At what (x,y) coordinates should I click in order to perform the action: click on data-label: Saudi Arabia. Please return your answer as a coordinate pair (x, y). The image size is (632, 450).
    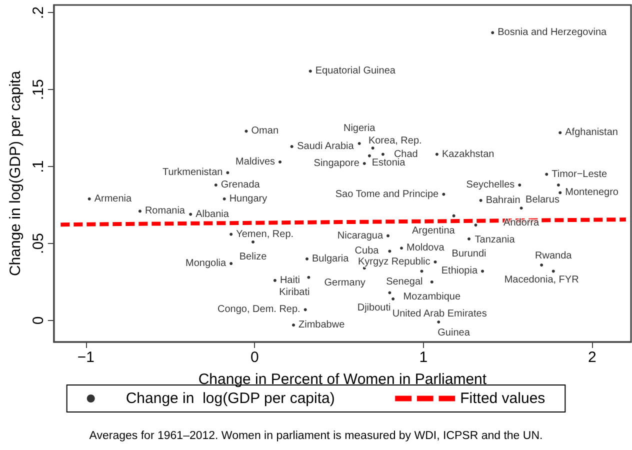
    Looking at the image, I should click on (325, 146).